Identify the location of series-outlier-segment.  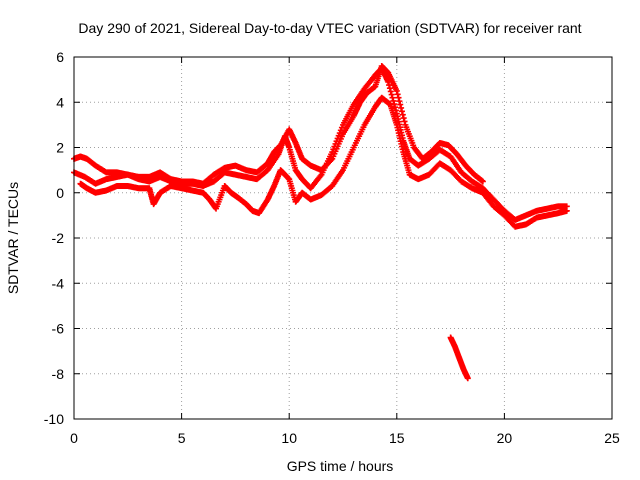
(459, 358).